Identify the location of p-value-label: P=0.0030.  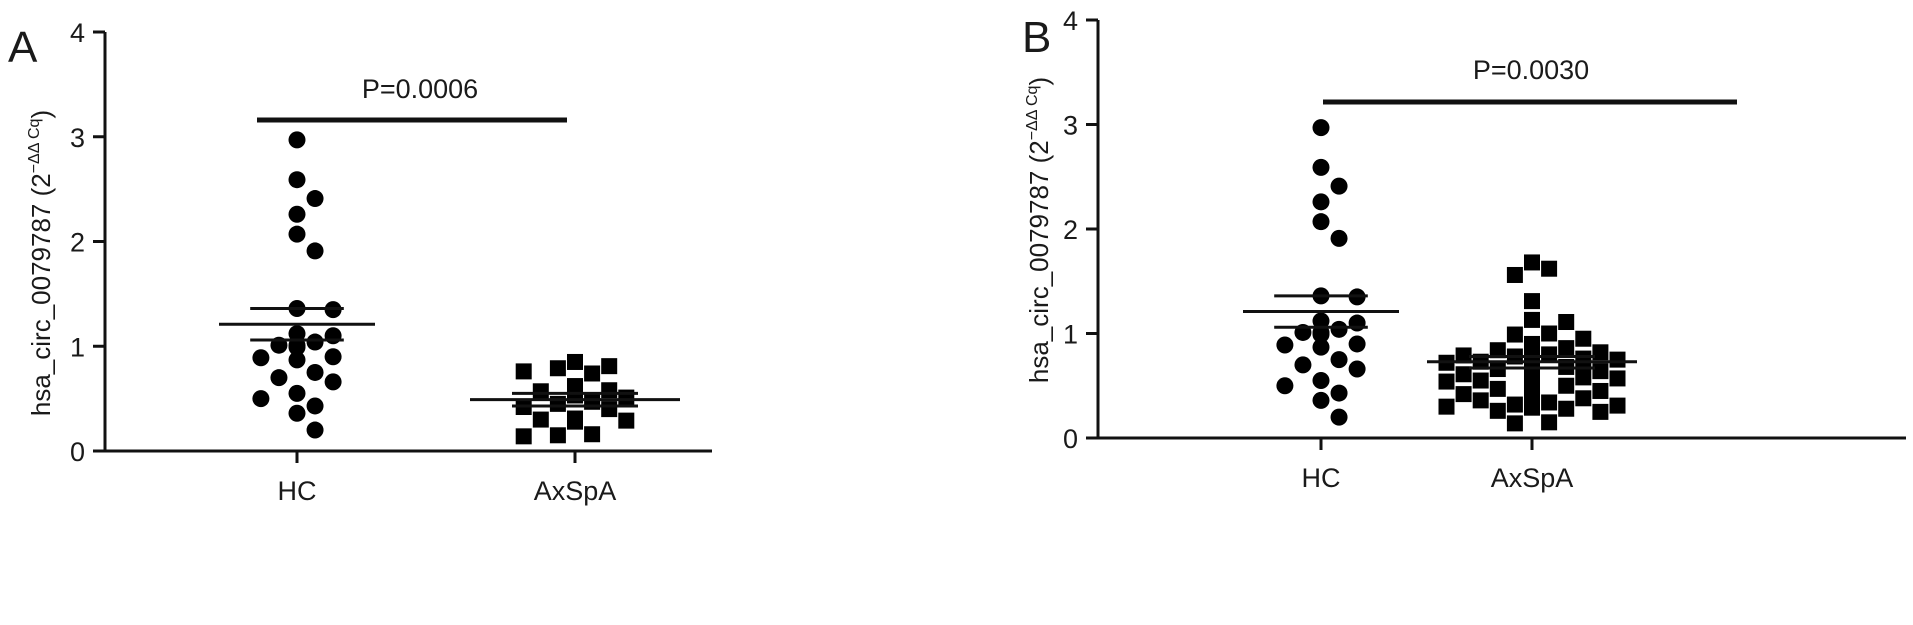
(1531, 70).